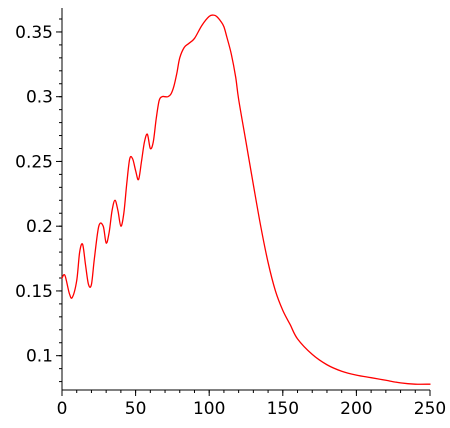 This screenshot has width=450, height=428. I want to click on y-tick-label: 0.2, so click(39, 227).